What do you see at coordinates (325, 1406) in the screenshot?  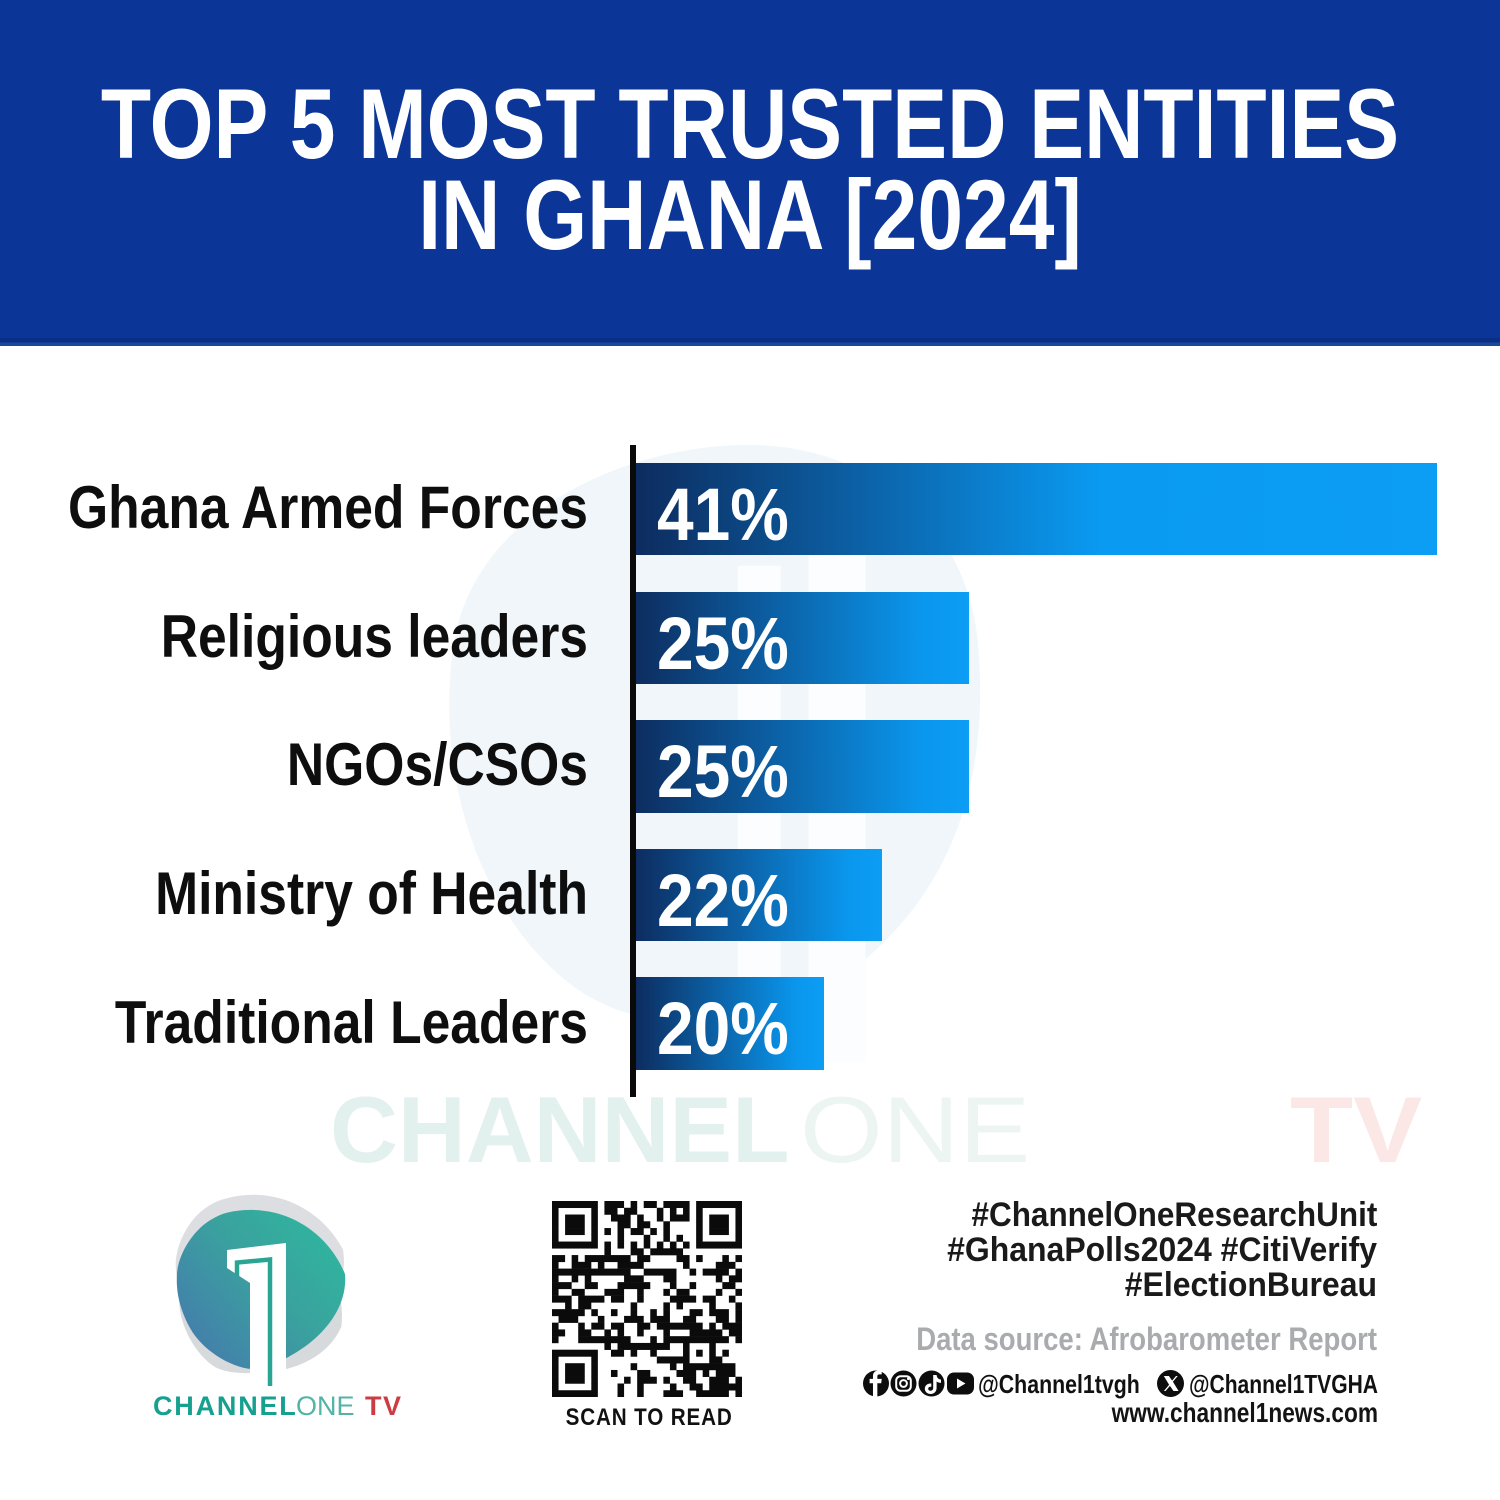 I see `svg-text: ONE` at bounding box center [325, 1406].